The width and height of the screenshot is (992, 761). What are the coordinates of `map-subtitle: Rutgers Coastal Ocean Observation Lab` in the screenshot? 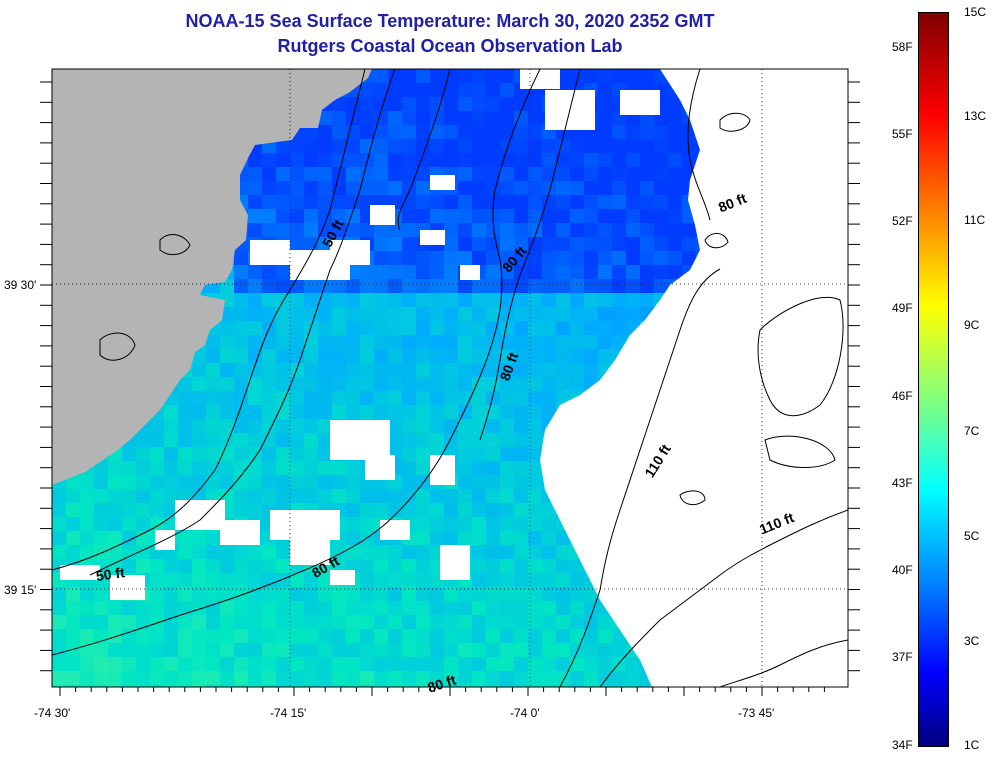 It's located at (450, 46).